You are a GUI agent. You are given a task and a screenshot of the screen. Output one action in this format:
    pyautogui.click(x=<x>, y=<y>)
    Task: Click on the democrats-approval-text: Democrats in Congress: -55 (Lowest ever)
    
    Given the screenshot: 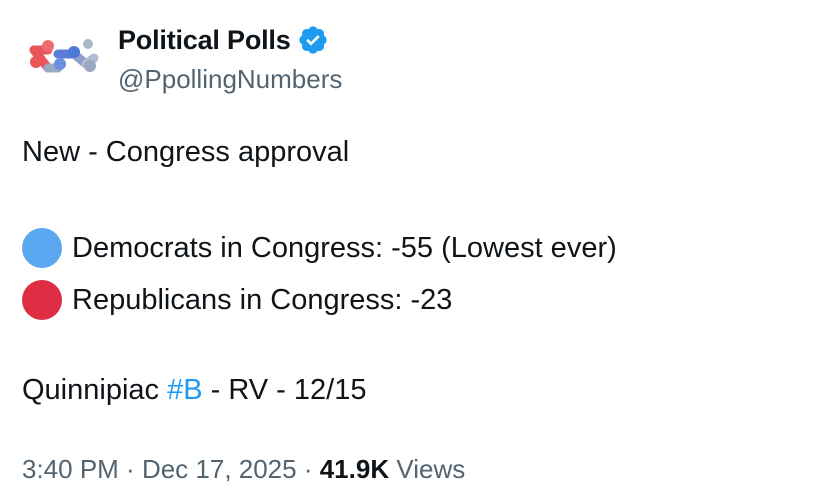 What is the action you would take?
    pyautogui.click(x=344, y=247)
    